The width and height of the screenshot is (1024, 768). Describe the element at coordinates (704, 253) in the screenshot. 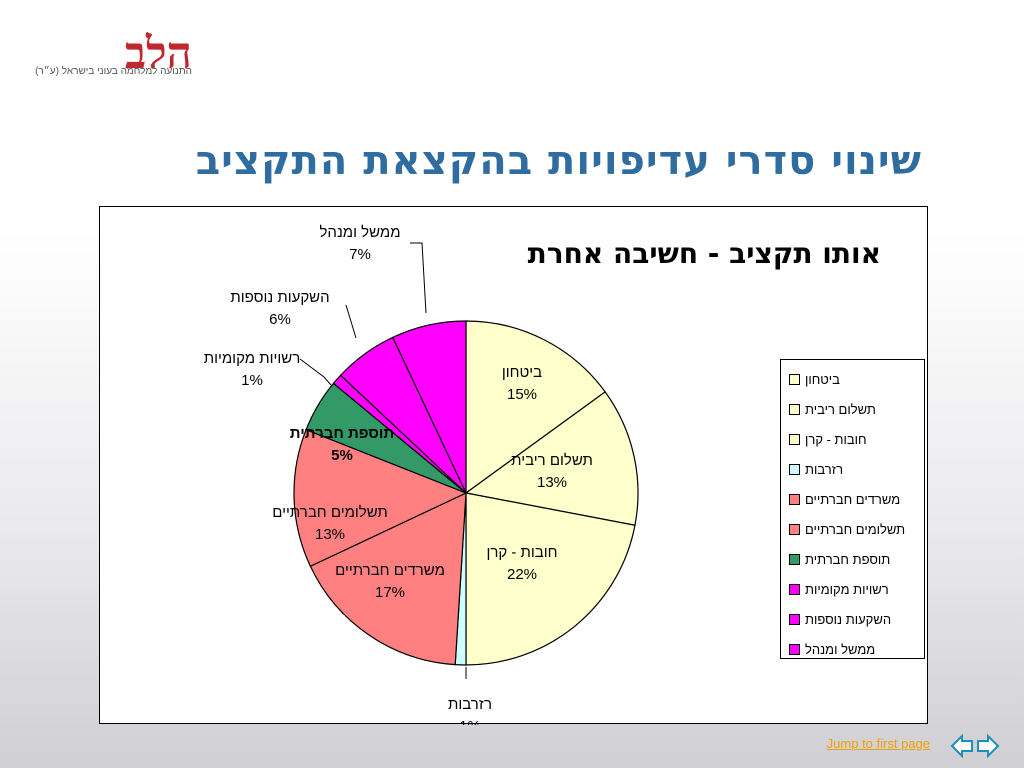

I see `chart-title: אותו תקציב - חשיבה אחרת` at that location.